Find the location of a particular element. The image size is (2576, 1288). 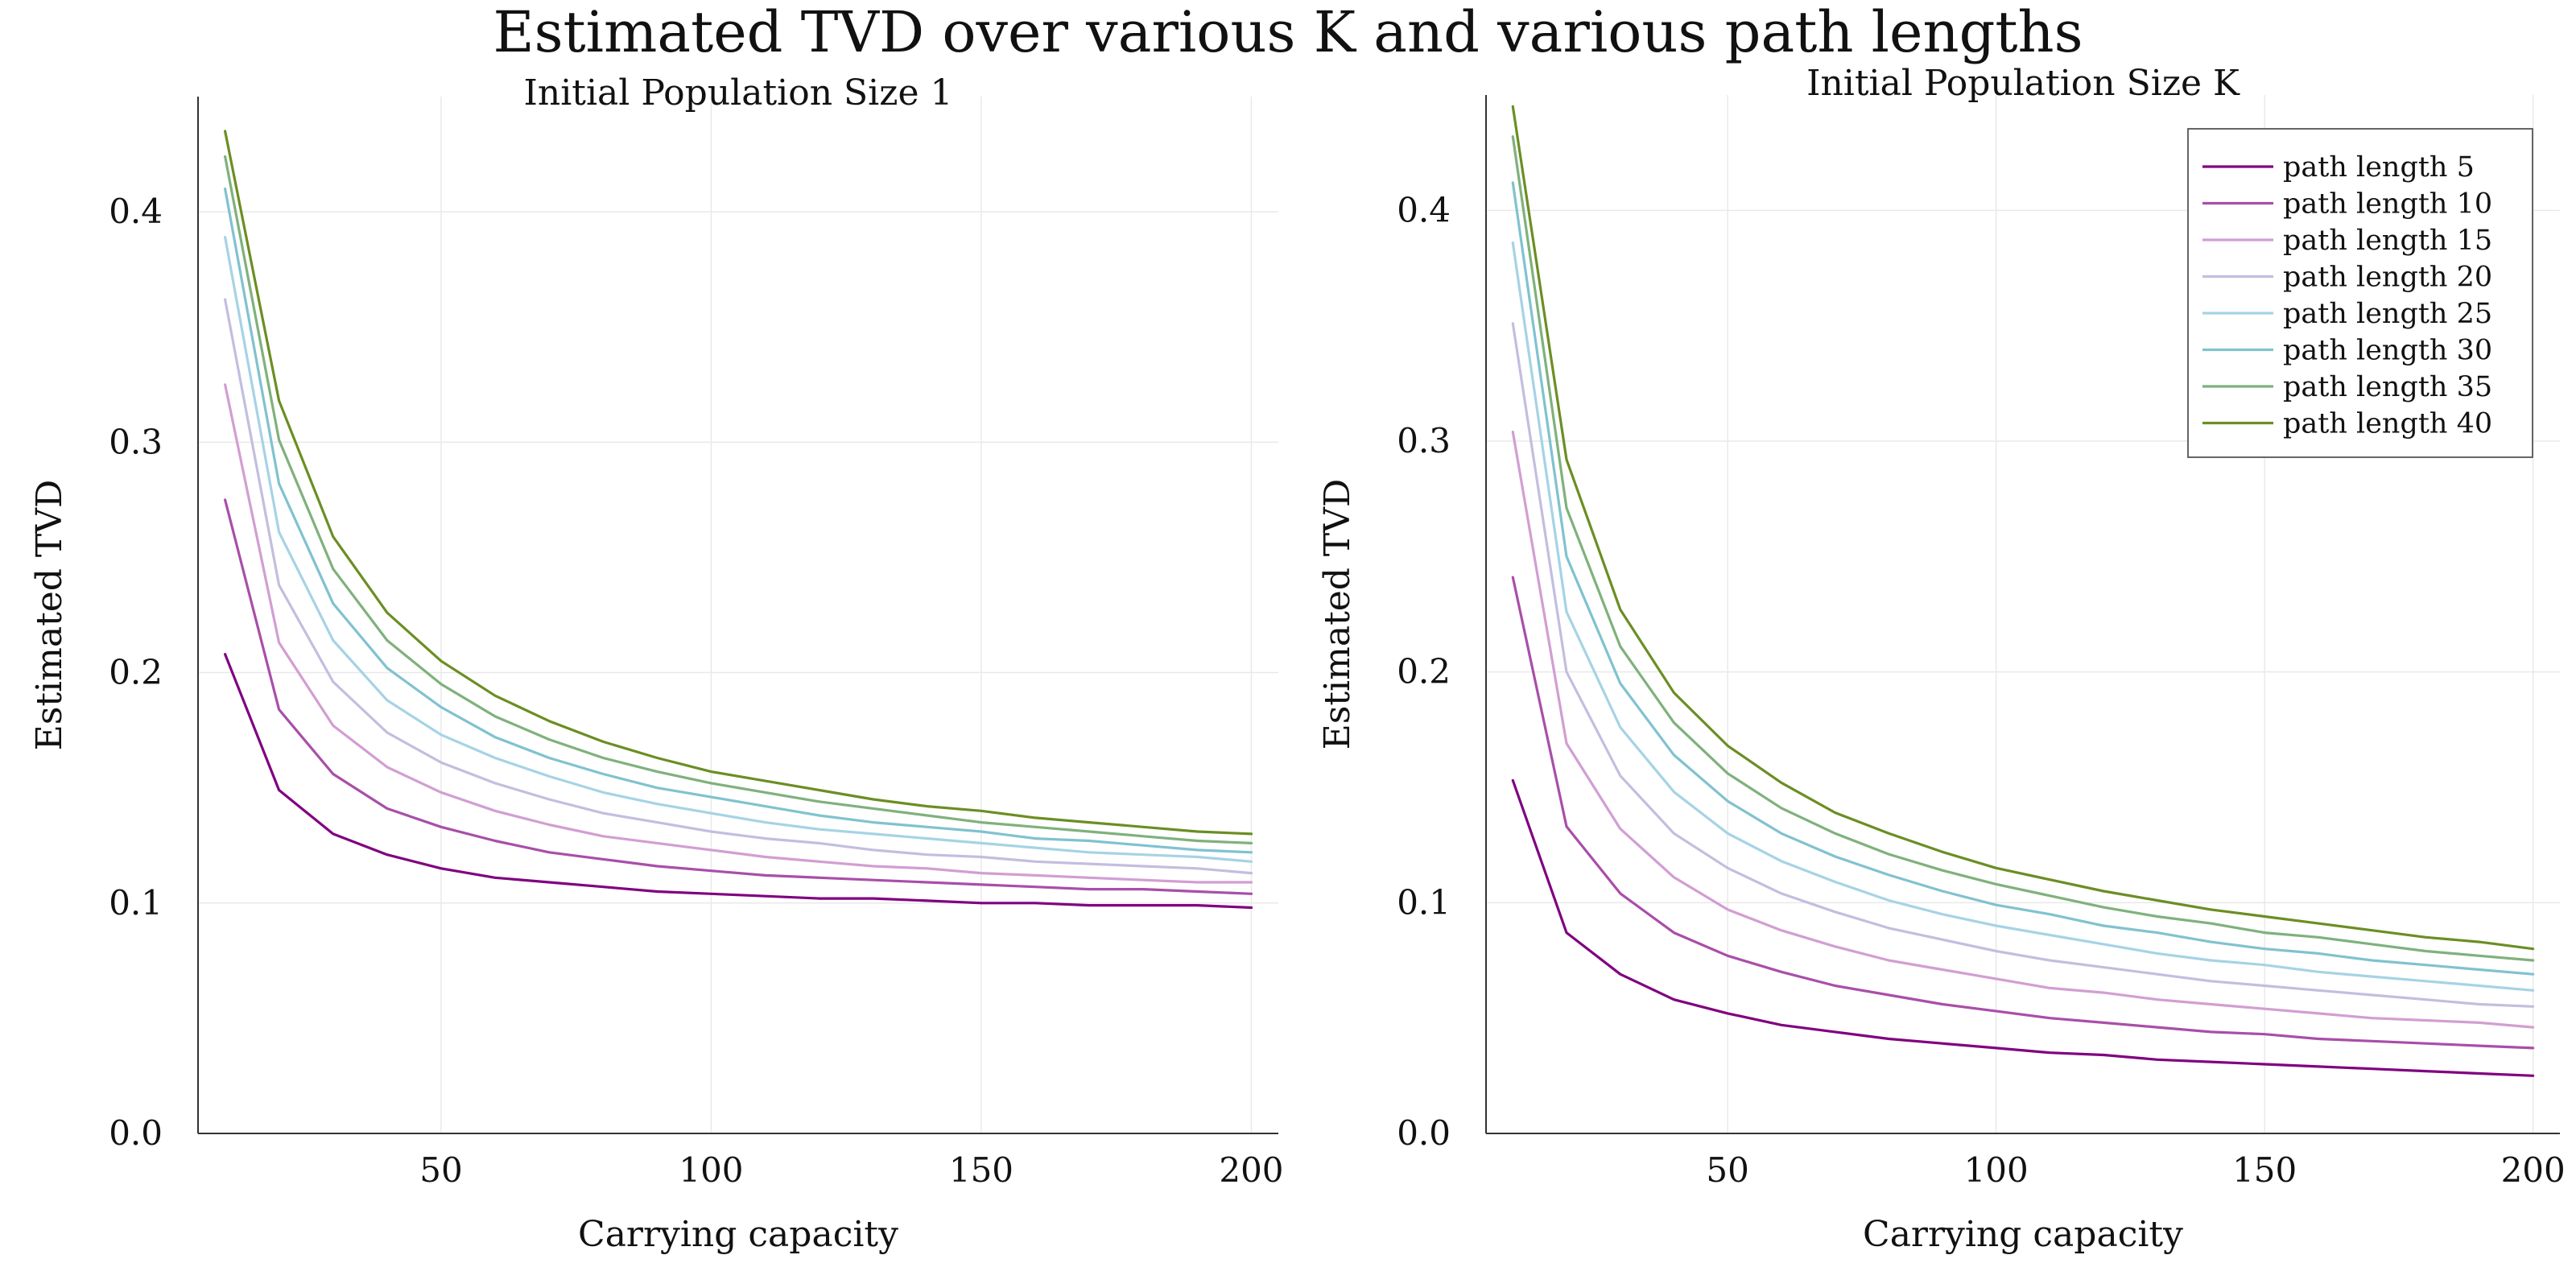

legend-label: path length 35 is located at coordinates (2387, 387).